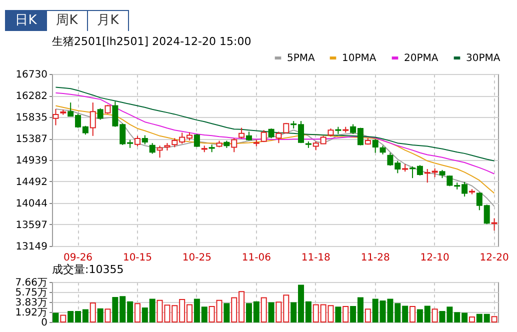  Describe the element at coordinates (108, 21) in the screenshot. I see `tab-button: 月K` at that location.